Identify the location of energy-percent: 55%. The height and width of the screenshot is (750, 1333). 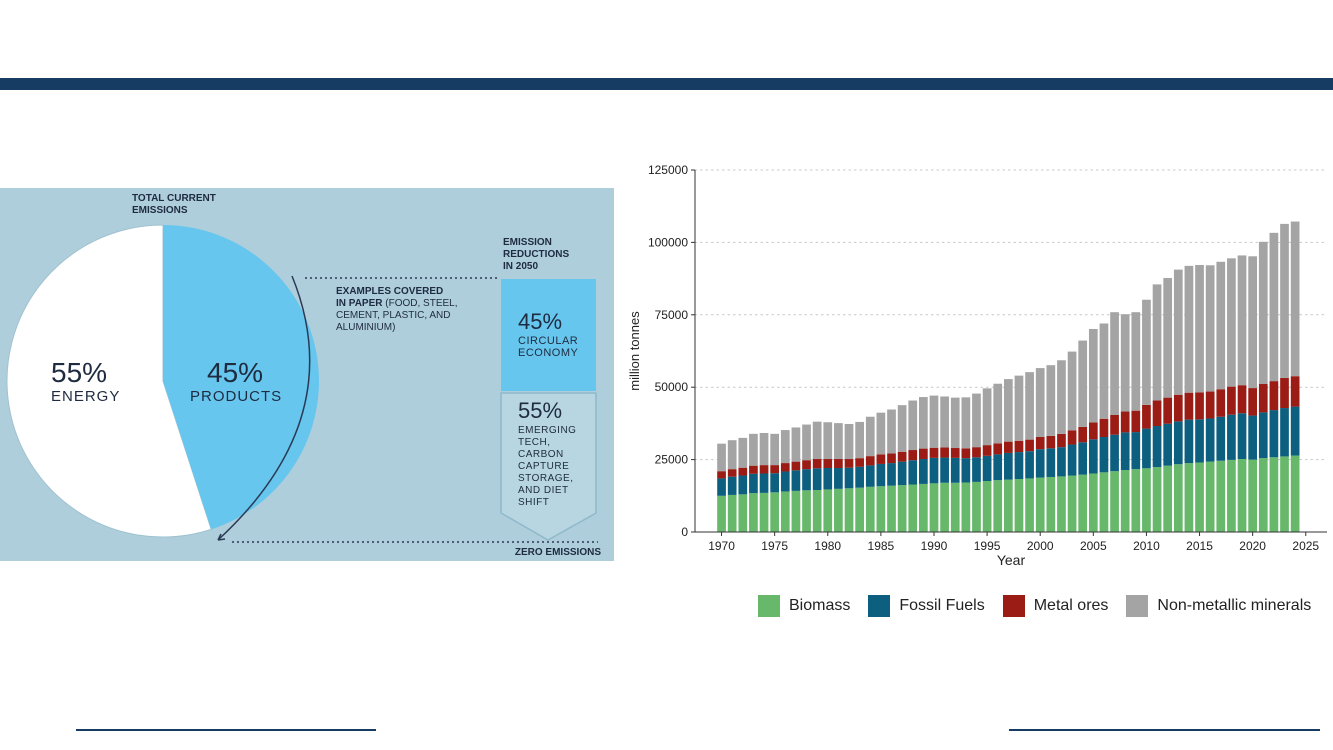
(79, 372).